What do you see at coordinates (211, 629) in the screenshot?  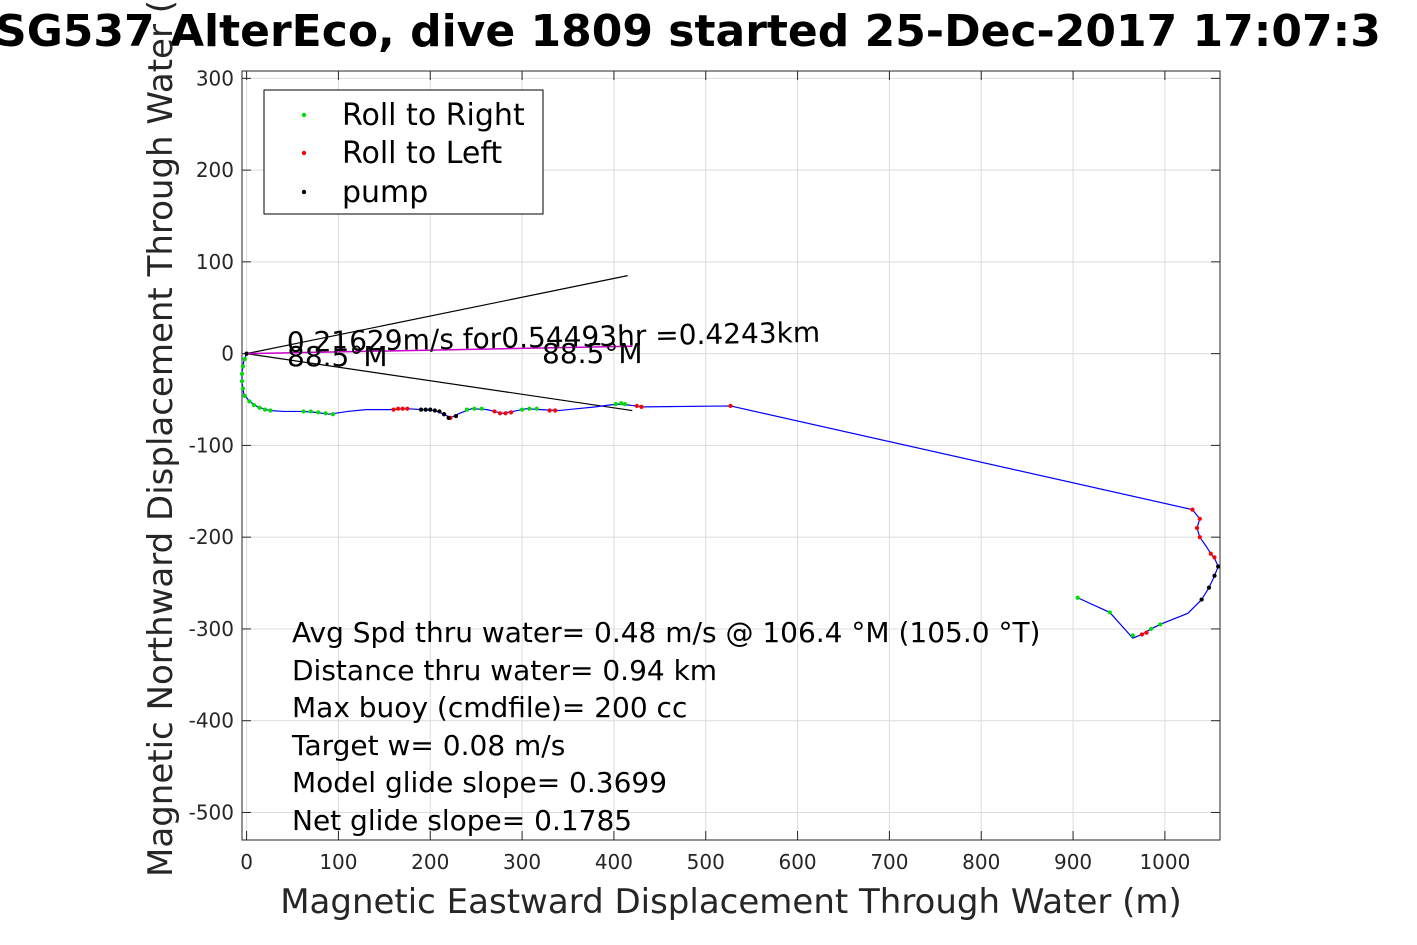 I see `y-tick-label: -300` at bounding box center [211, 629].